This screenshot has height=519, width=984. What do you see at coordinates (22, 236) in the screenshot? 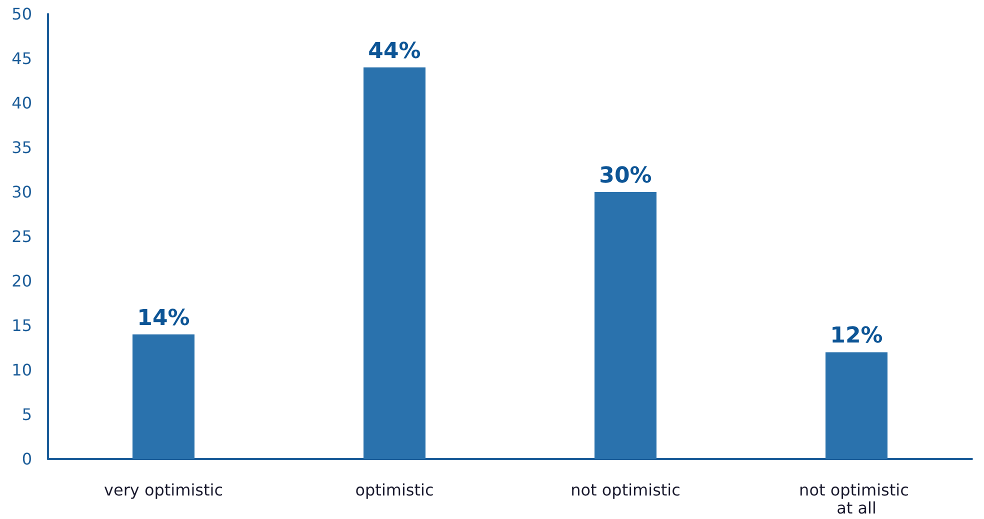
I see `y-tick-label: 25` at bounding box center [22, 236].